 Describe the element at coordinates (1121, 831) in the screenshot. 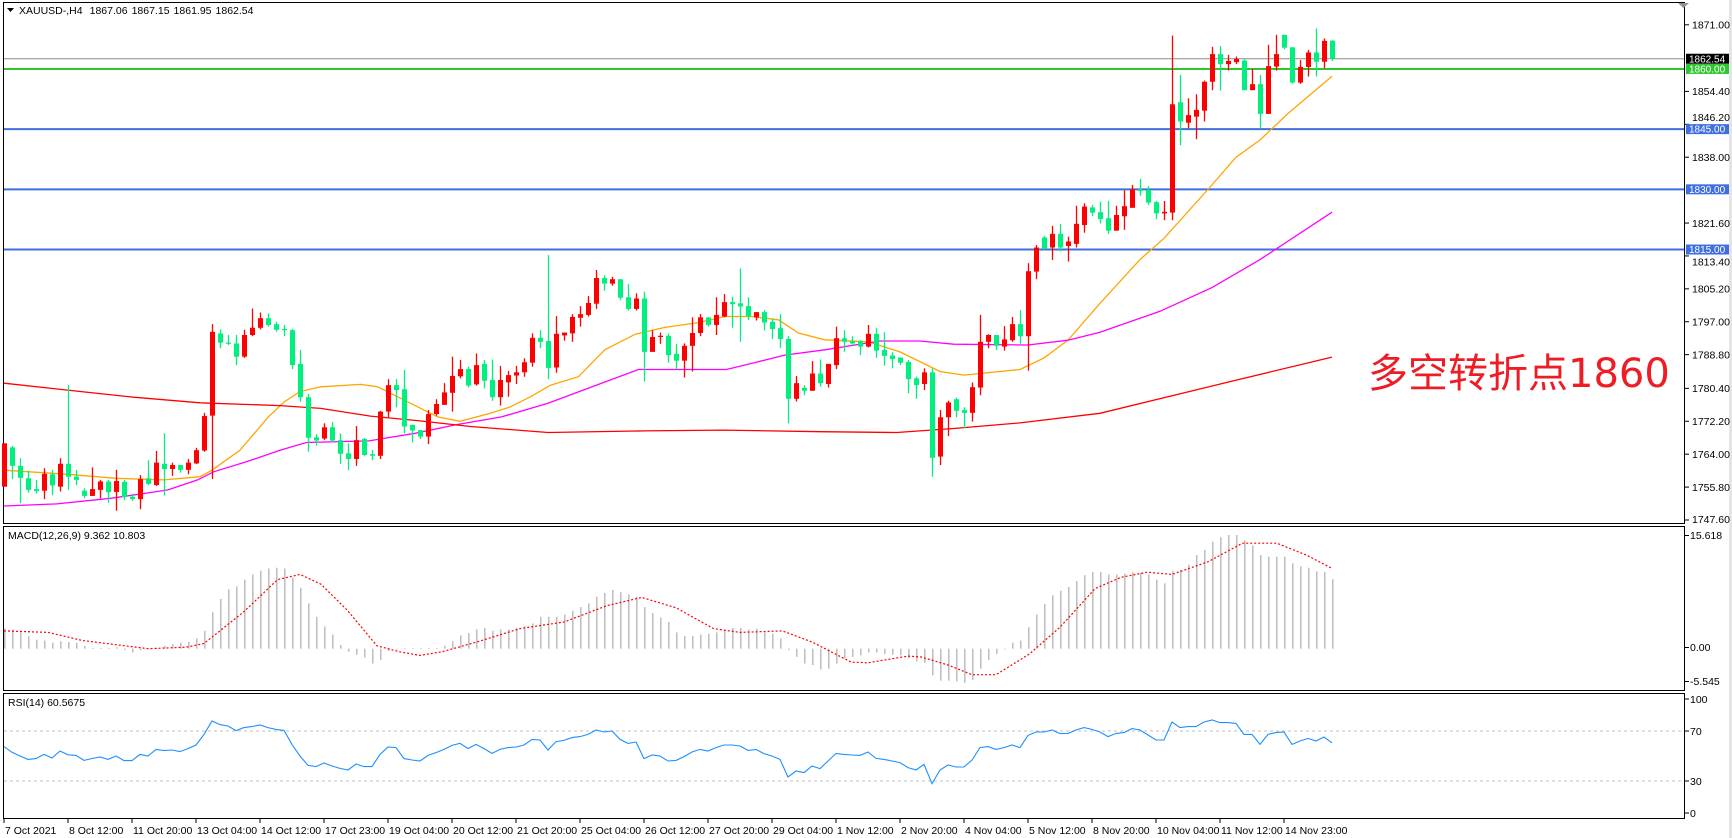

I see `time-tick-label: 8 Nov 20:00` at that location.